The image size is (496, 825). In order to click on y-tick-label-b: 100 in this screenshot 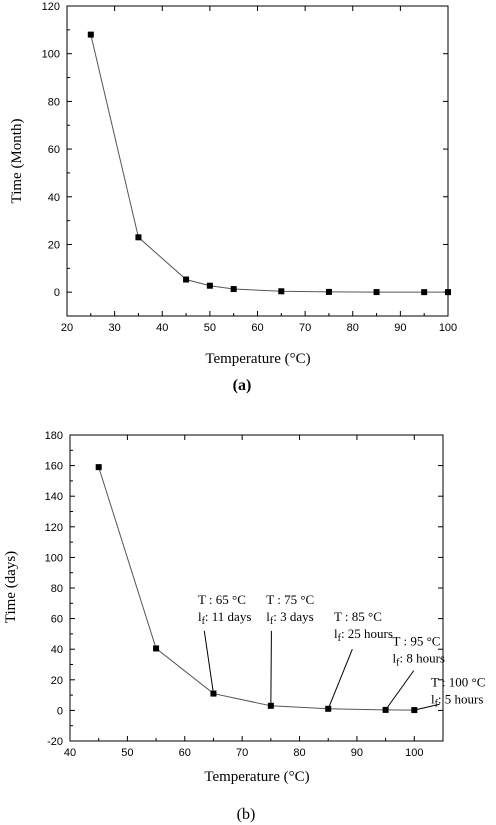, I will do `click(54, 558)`.